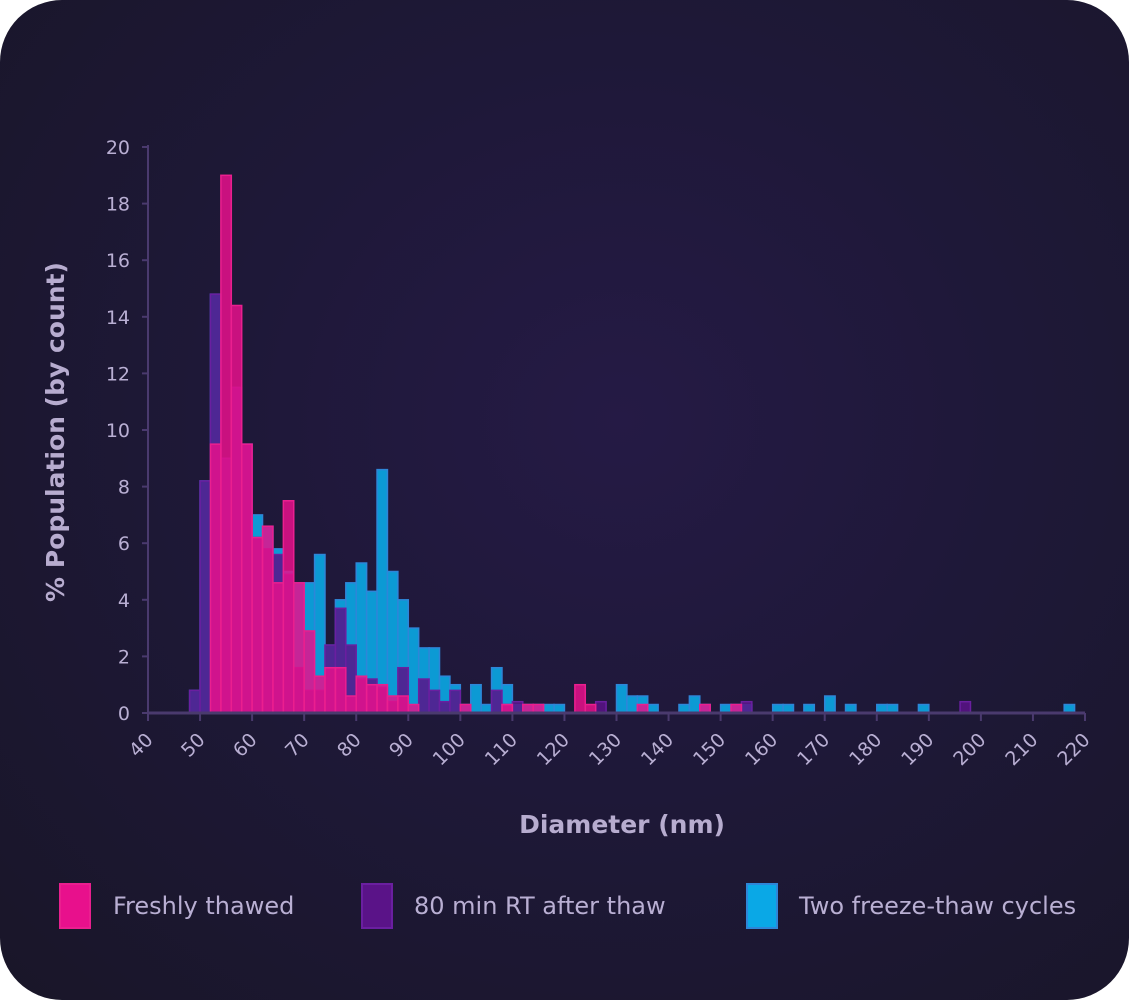  I want to click on x-tick-label: 40, so click(141, 745).